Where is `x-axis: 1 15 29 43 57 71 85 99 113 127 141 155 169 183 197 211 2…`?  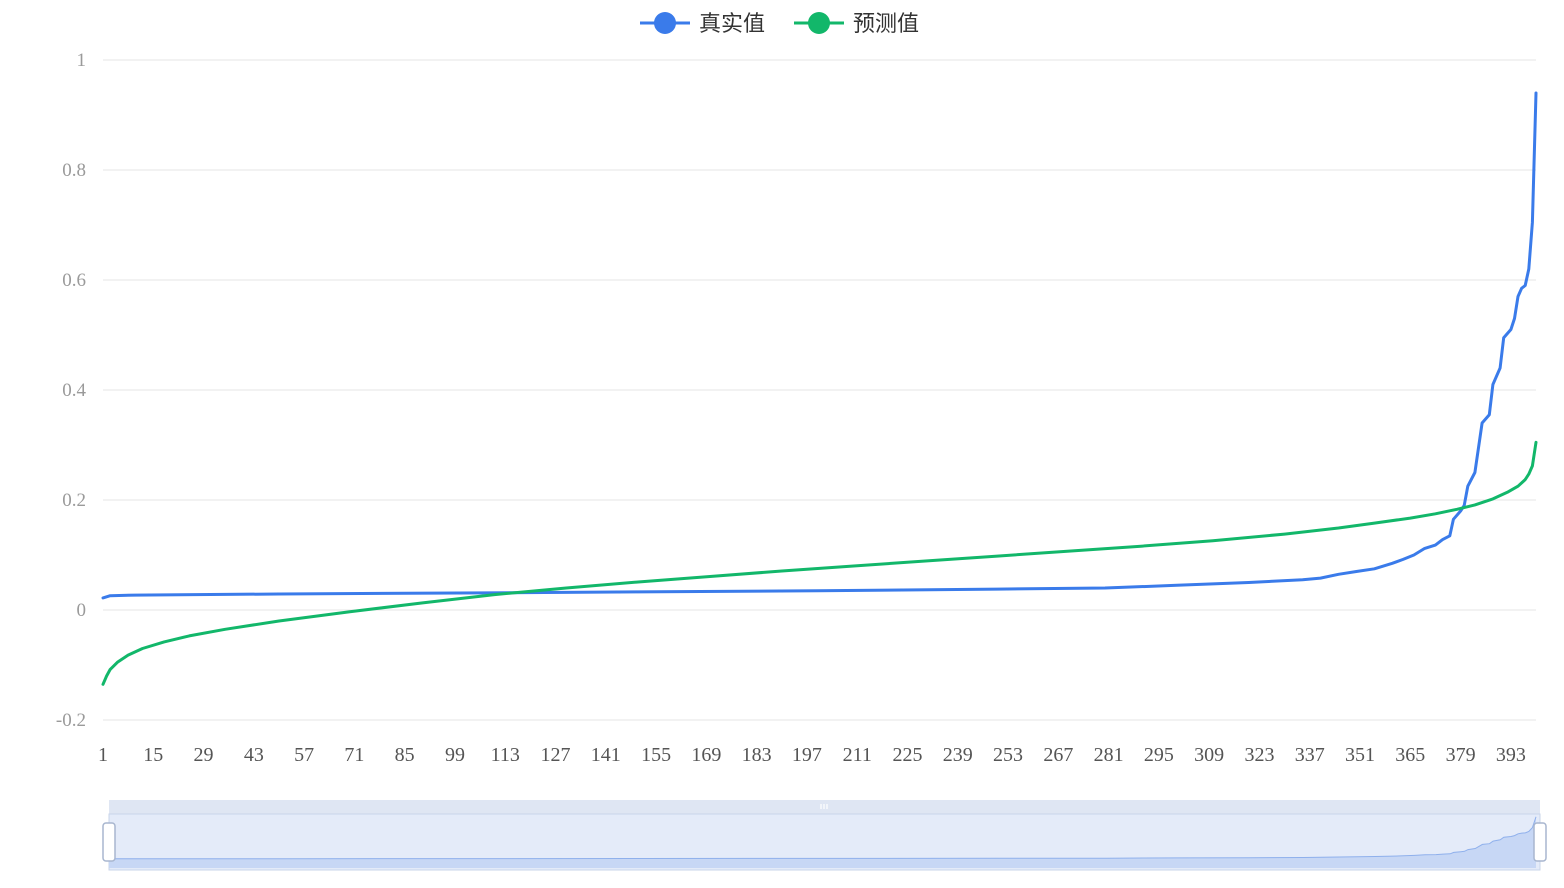
x-axis: 1 15 29 43 57 71 85 99 113 127 141 155 169 183 197 211 2… is located at coordinates (817, 742).